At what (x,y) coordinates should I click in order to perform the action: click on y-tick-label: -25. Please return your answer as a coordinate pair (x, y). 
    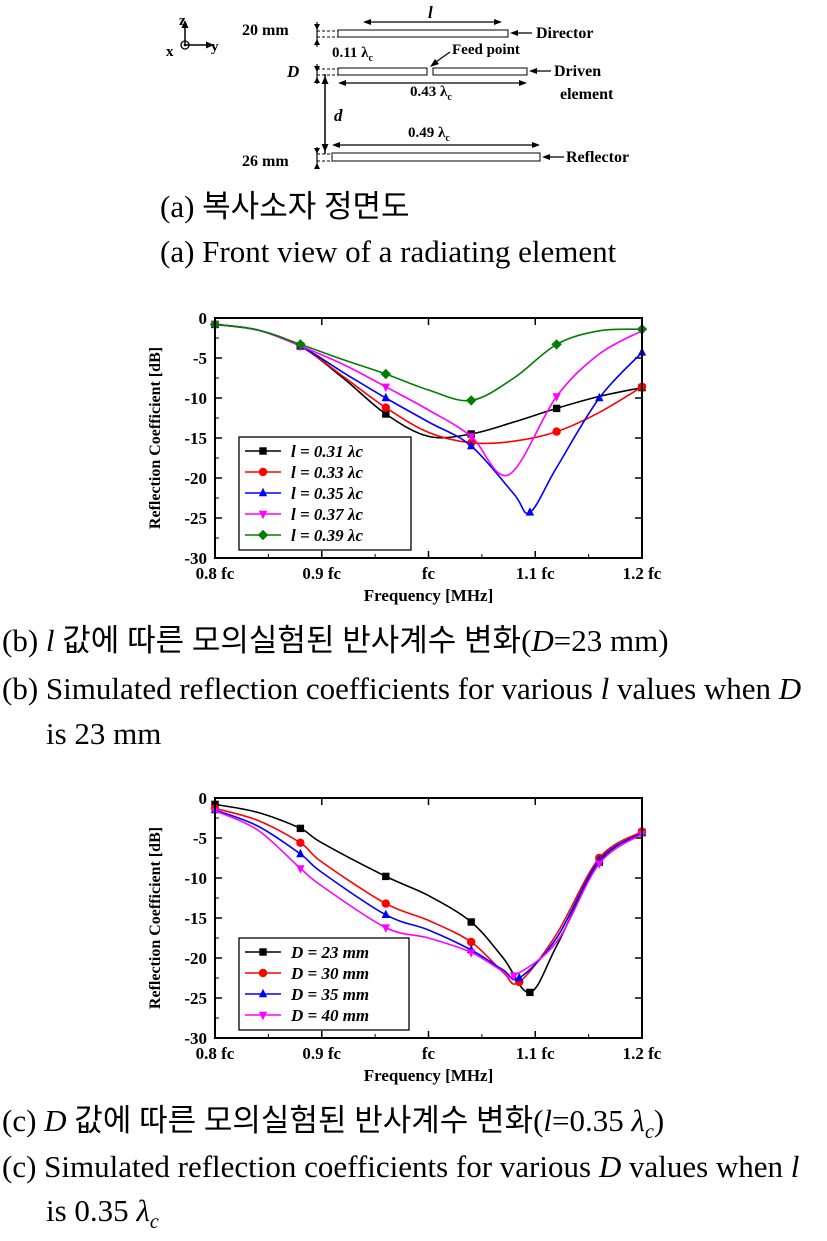
    Looking at the image, I should click on (195, 998).